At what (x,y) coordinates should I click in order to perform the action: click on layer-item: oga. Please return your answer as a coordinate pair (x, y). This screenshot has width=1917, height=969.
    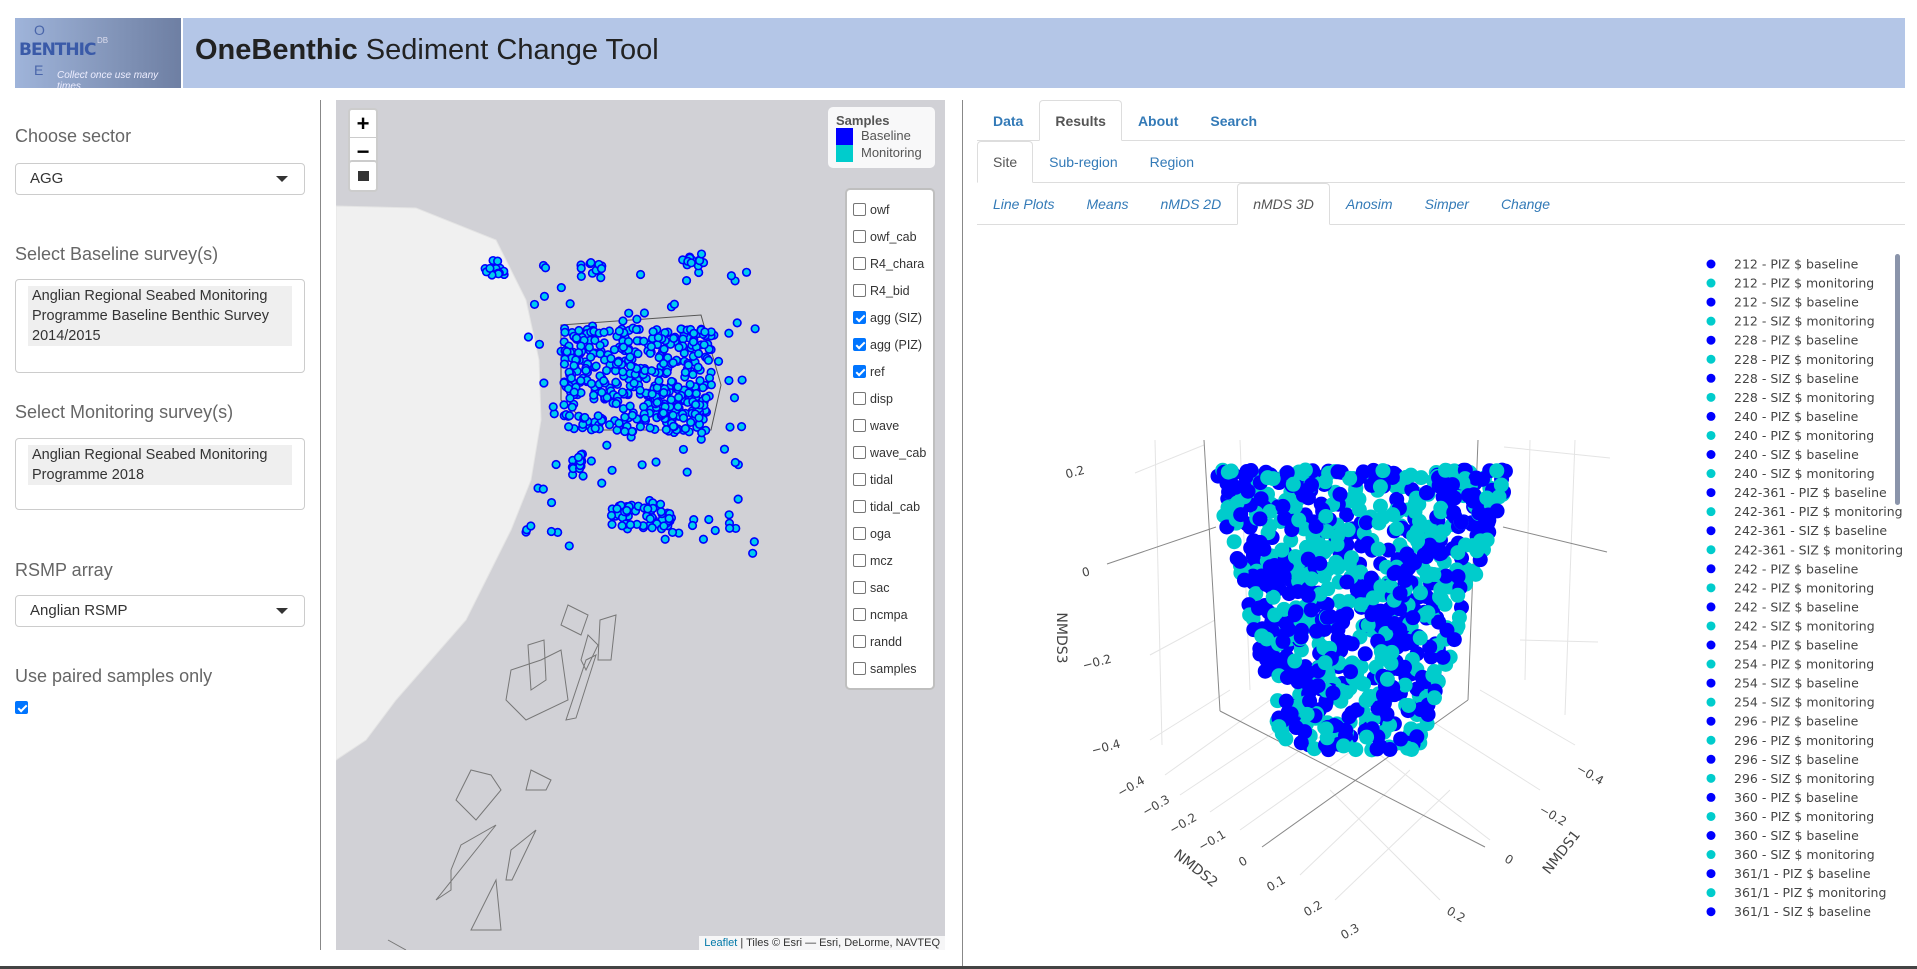
    Looking at the image, I should click on (890, 533).